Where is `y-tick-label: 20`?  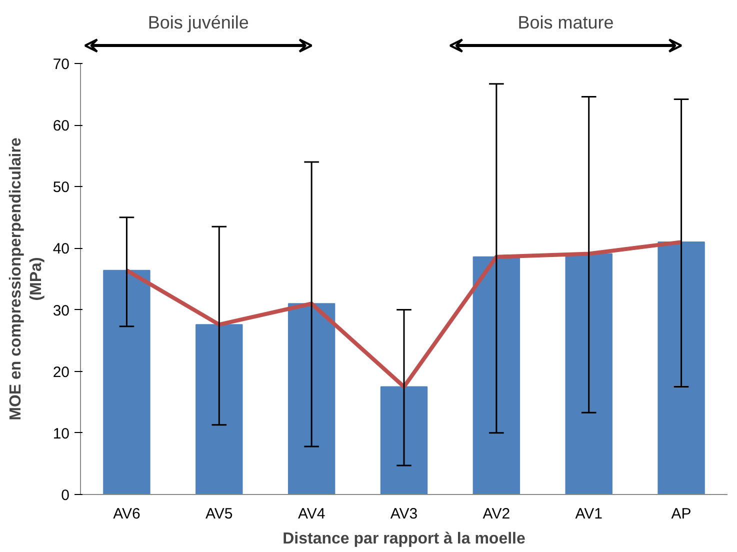
y-tick-label: 20 is located at coordinates (61, 372).